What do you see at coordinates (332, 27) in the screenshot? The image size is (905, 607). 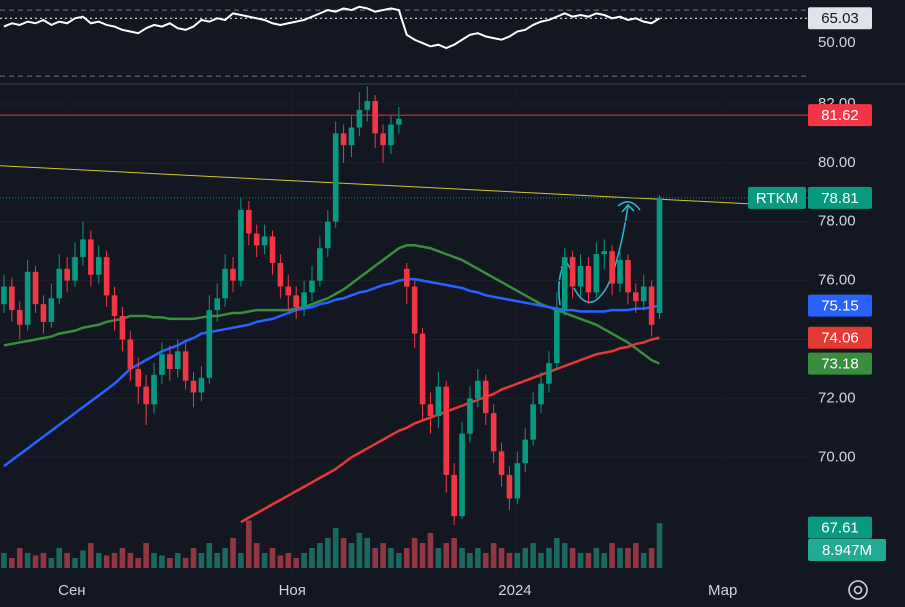 I see `rsi-line` at bounding box center [332, 27].